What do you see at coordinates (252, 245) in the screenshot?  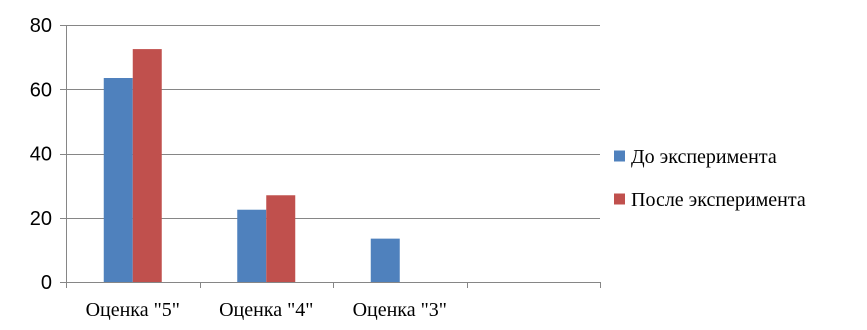 I see `bar-series1-cat2` at bounding box center [252, 245].